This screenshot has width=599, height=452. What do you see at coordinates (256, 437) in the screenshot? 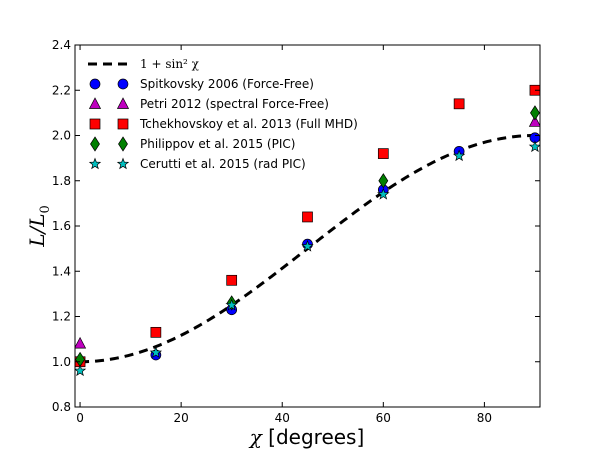
I see `x-axis-var: χ` at bounding box center [256, 437].